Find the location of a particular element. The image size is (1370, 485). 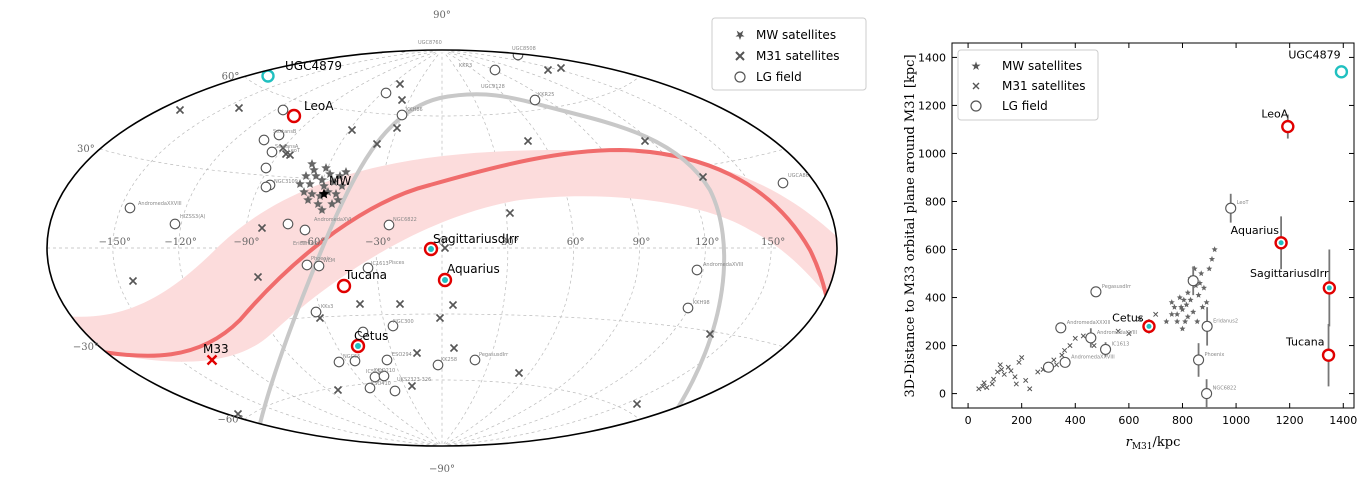

object-label: Cetus is located at coordinates (371, 336).